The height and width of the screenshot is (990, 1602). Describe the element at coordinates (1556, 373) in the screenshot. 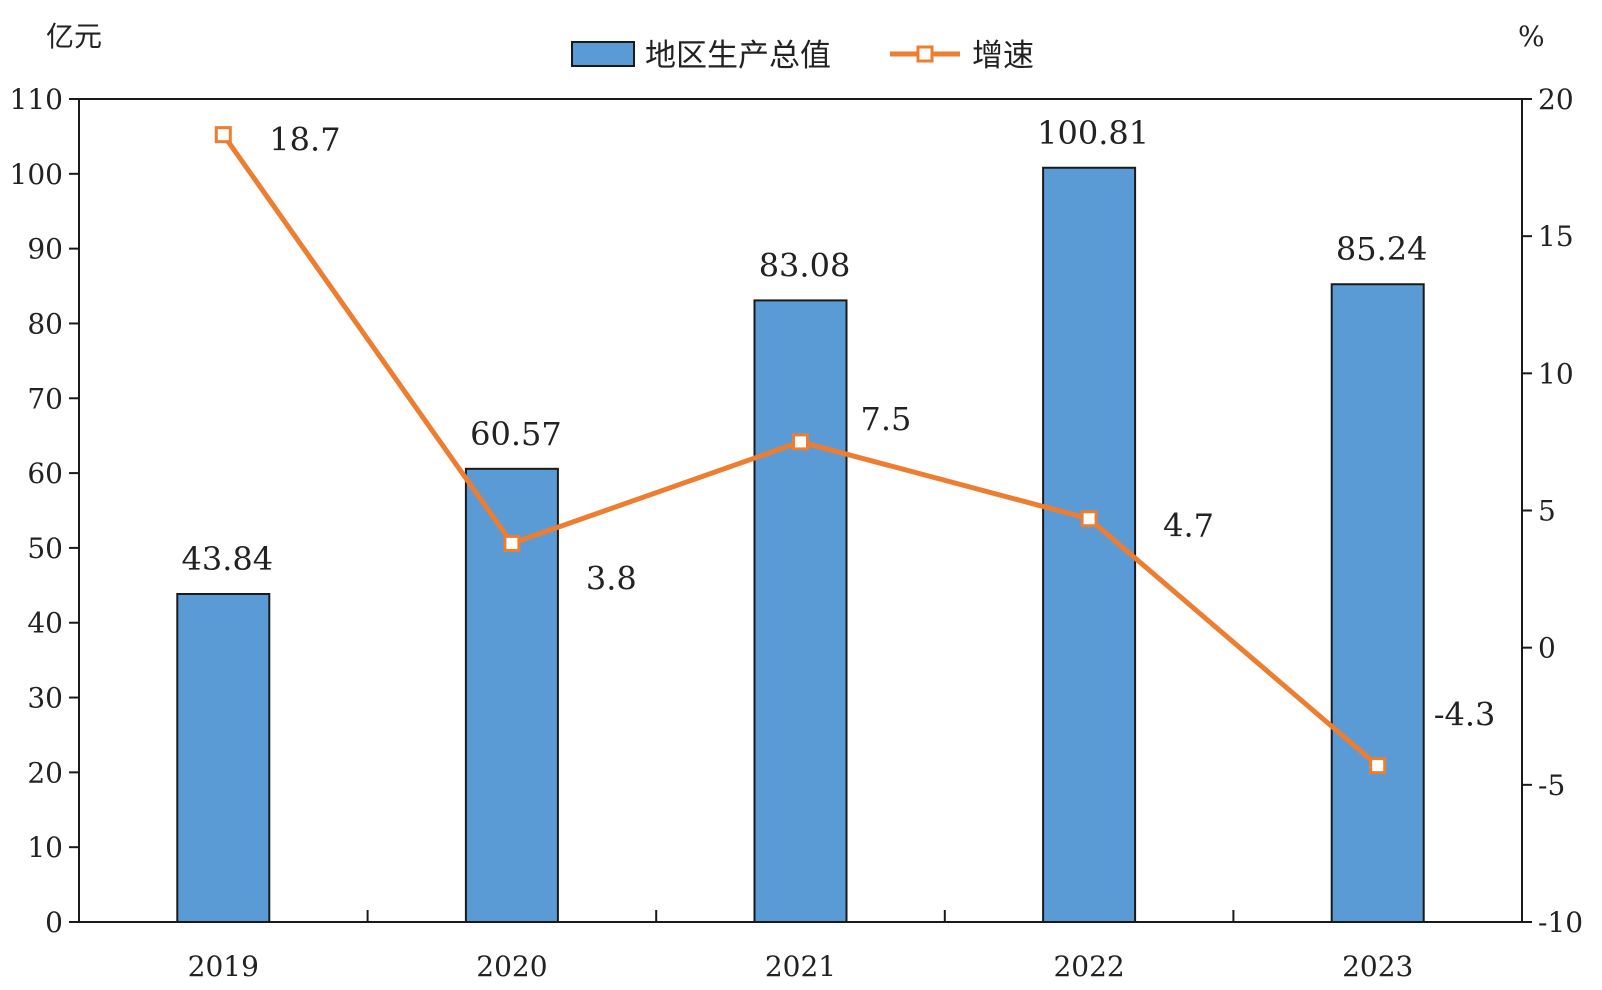

I see `right-axis-tick-label: 10` at that location.